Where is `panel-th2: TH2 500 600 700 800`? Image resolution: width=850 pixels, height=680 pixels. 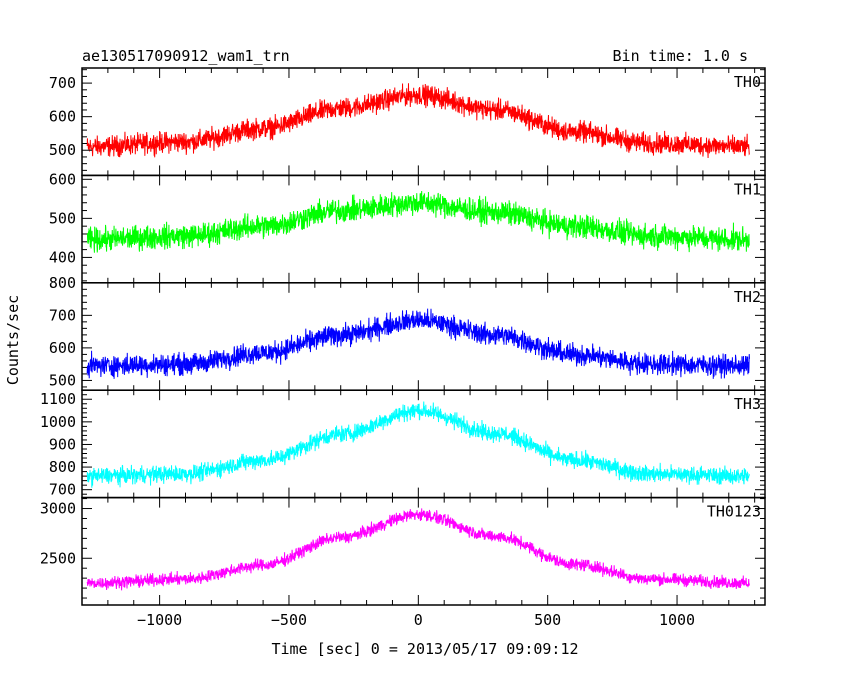 panel-th2: TH2 500 600 700 800 is located at coordinates (407, 332).